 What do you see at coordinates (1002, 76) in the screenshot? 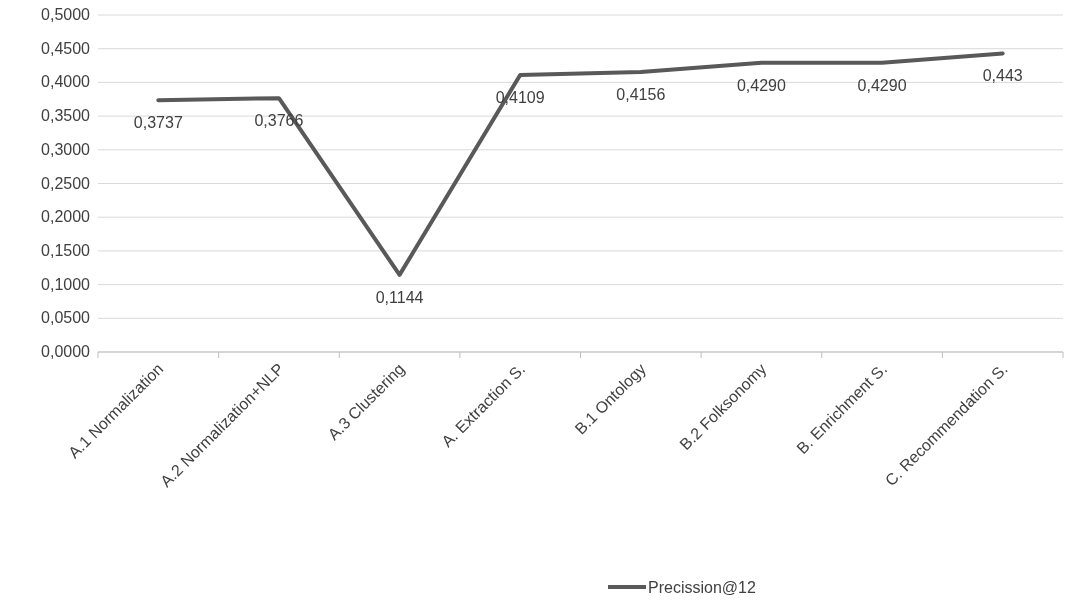
I see `data-label: 0,443` at bounding box center [1002, 76].